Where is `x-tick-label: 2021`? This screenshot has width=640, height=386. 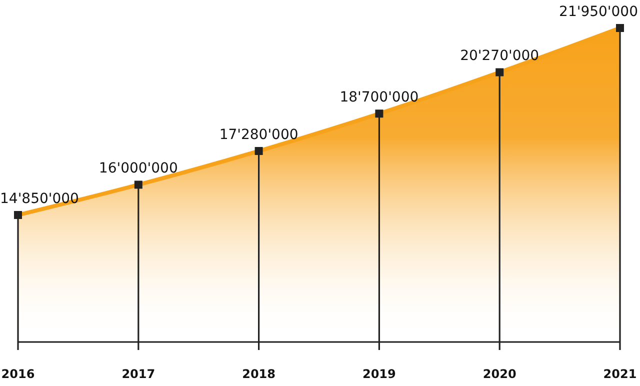
x-tick-label: 2021 is located at coordinates (620, 374).